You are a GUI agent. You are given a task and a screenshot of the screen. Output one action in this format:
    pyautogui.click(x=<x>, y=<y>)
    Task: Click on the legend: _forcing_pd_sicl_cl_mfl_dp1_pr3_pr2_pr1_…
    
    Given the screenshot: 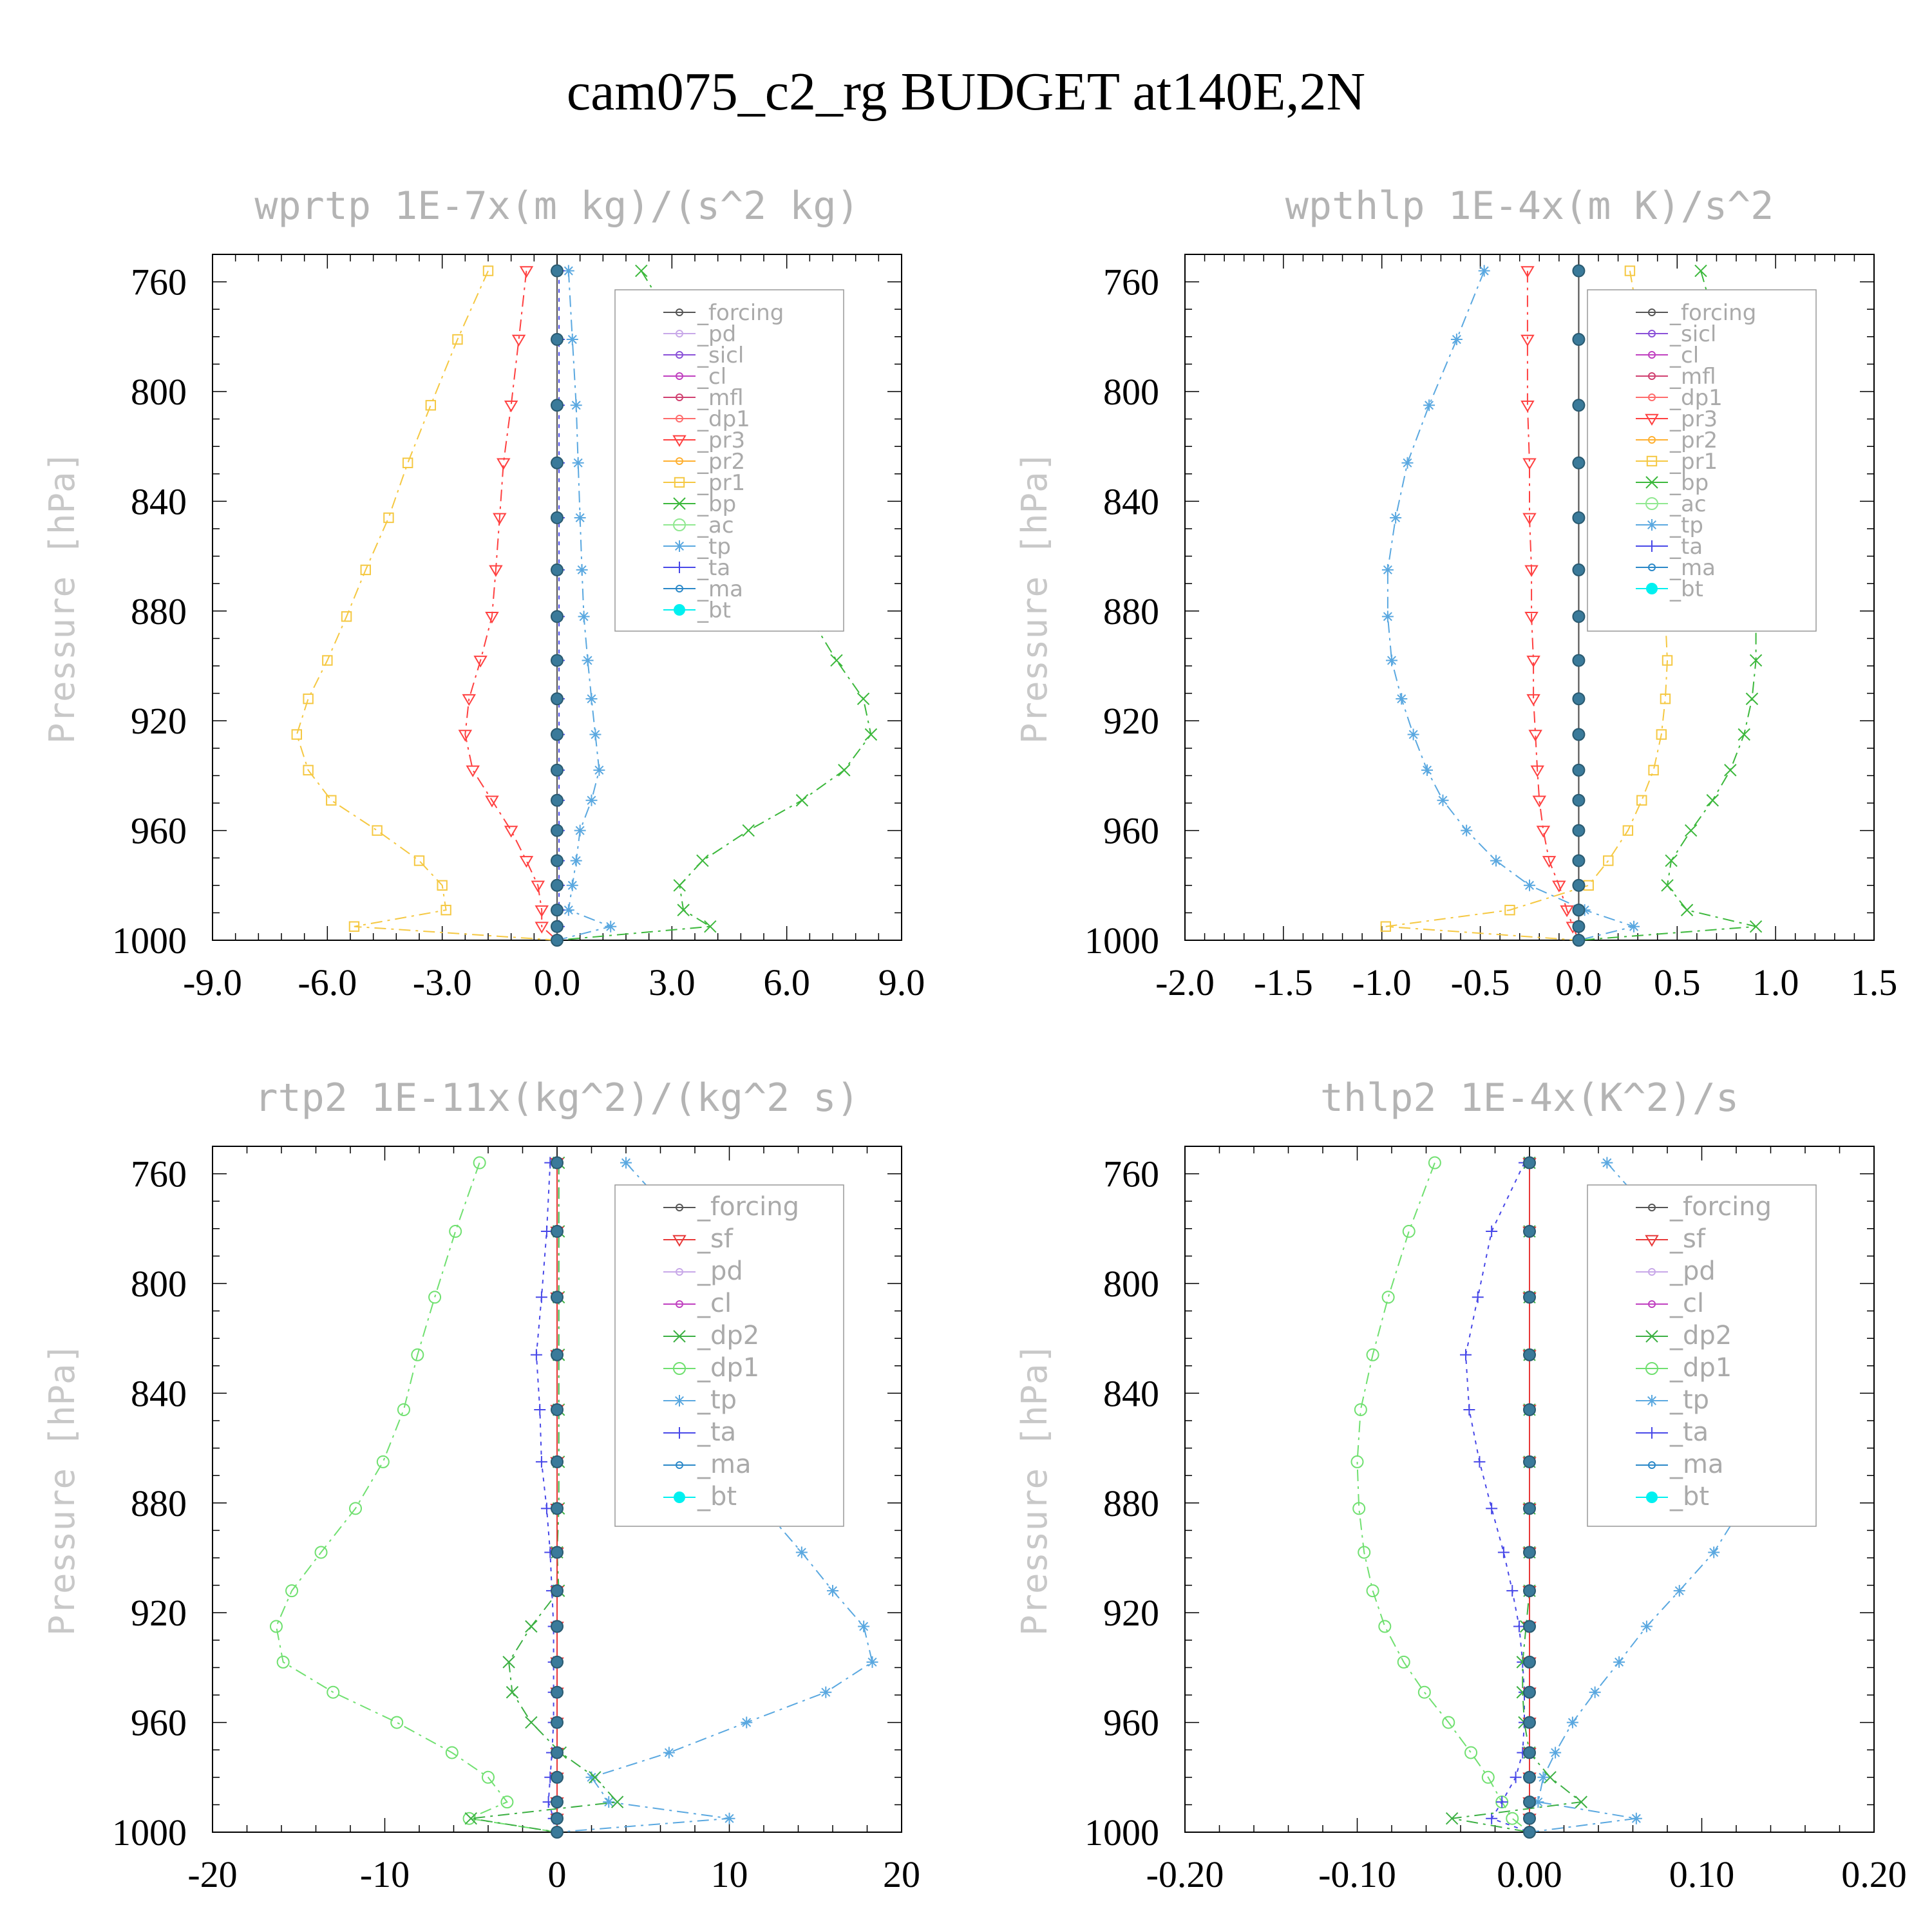 What is the action you would take?
    pyautogui.click(x=729, y=461)
    